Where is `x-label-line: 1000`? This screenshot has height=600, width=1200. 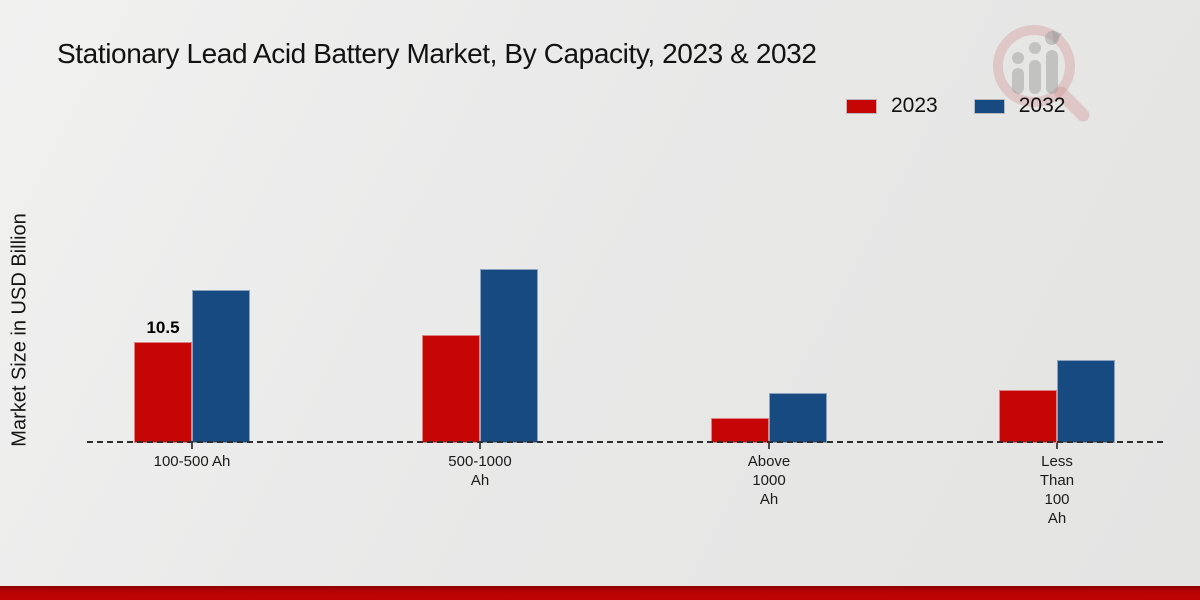
x-label-line: 1000 is located at coordinates (769, 480).